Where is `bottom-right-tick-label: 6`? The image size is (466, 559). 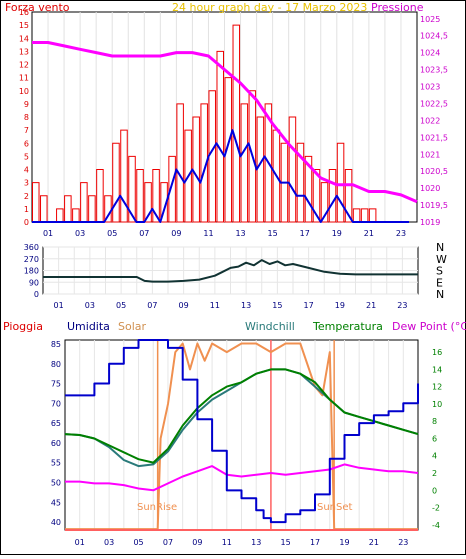 bottom-right-tick-label: 6 is located at coordinates (434, 438).